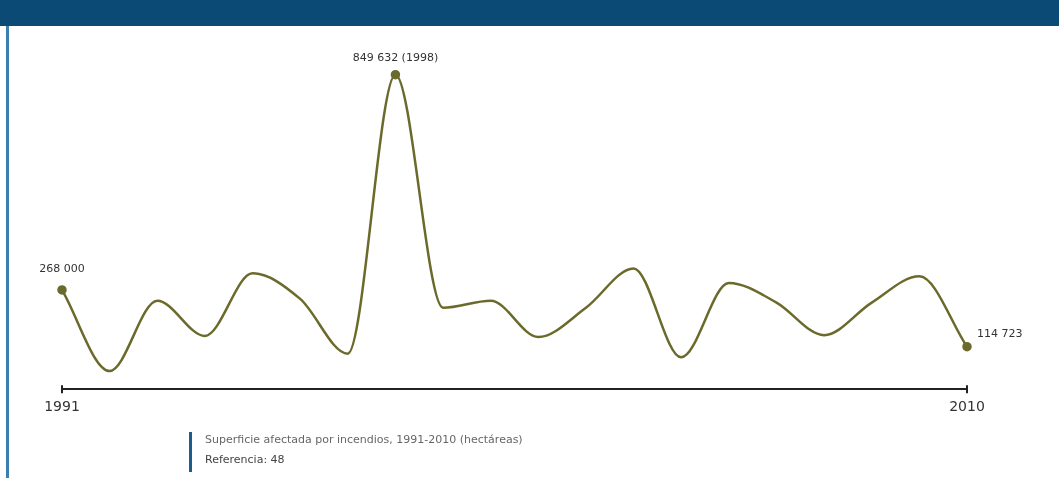 This screenshot has width=1059, height=478. Describe the element at coordinates (62, 268) in the screenshot. I see `data-label: 268 000` at that location.